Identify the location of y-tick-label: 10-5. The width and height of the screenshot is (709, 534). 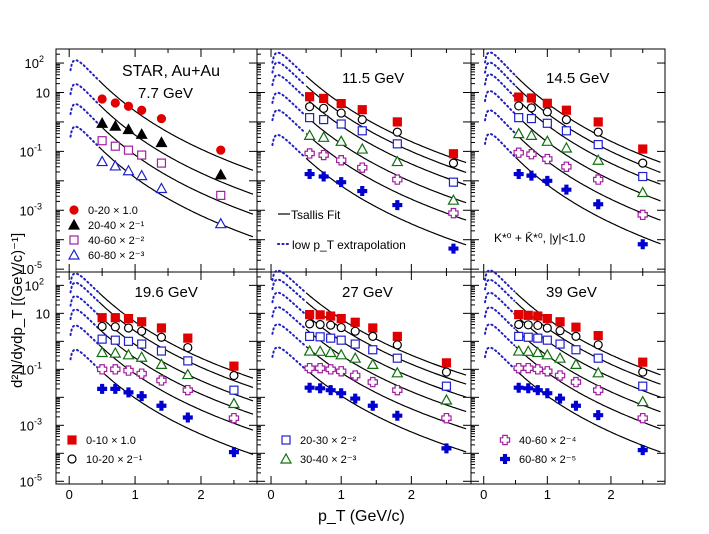
(31, 480).